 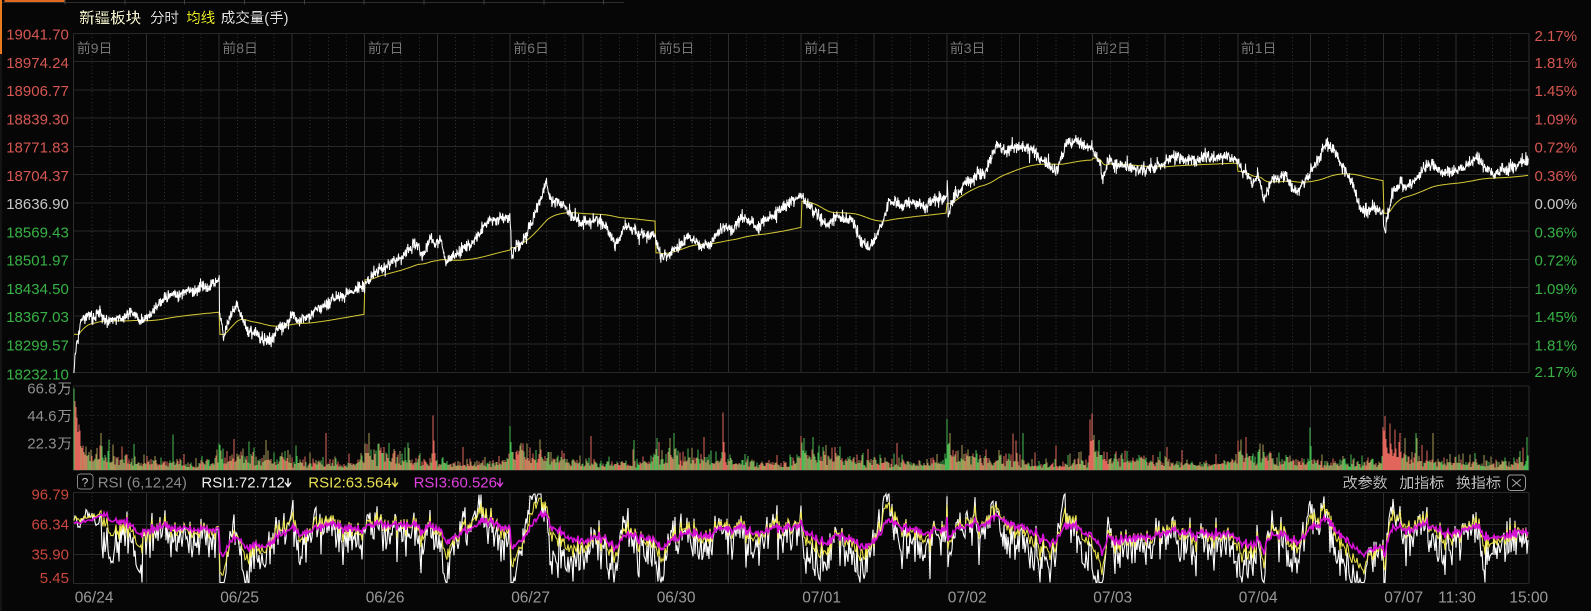 I want to click on svg-text: 0.00%, so click(x=1556, y=204).